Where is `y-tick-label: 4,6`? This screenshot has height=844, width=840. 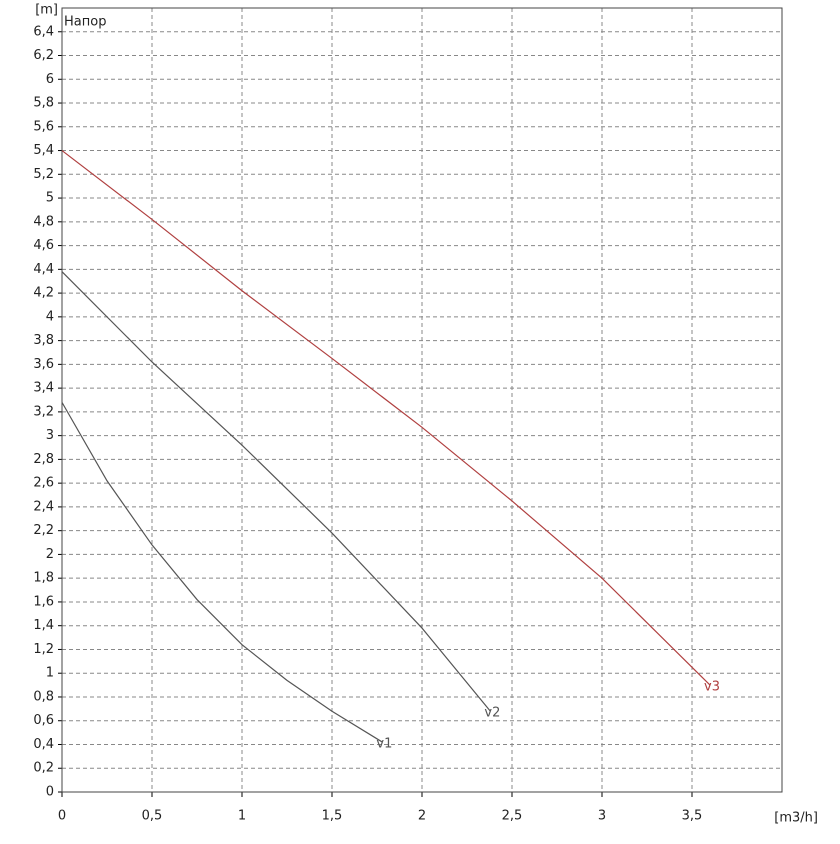
y-tick-label: 4,6 is located at coordinates (43, 245).